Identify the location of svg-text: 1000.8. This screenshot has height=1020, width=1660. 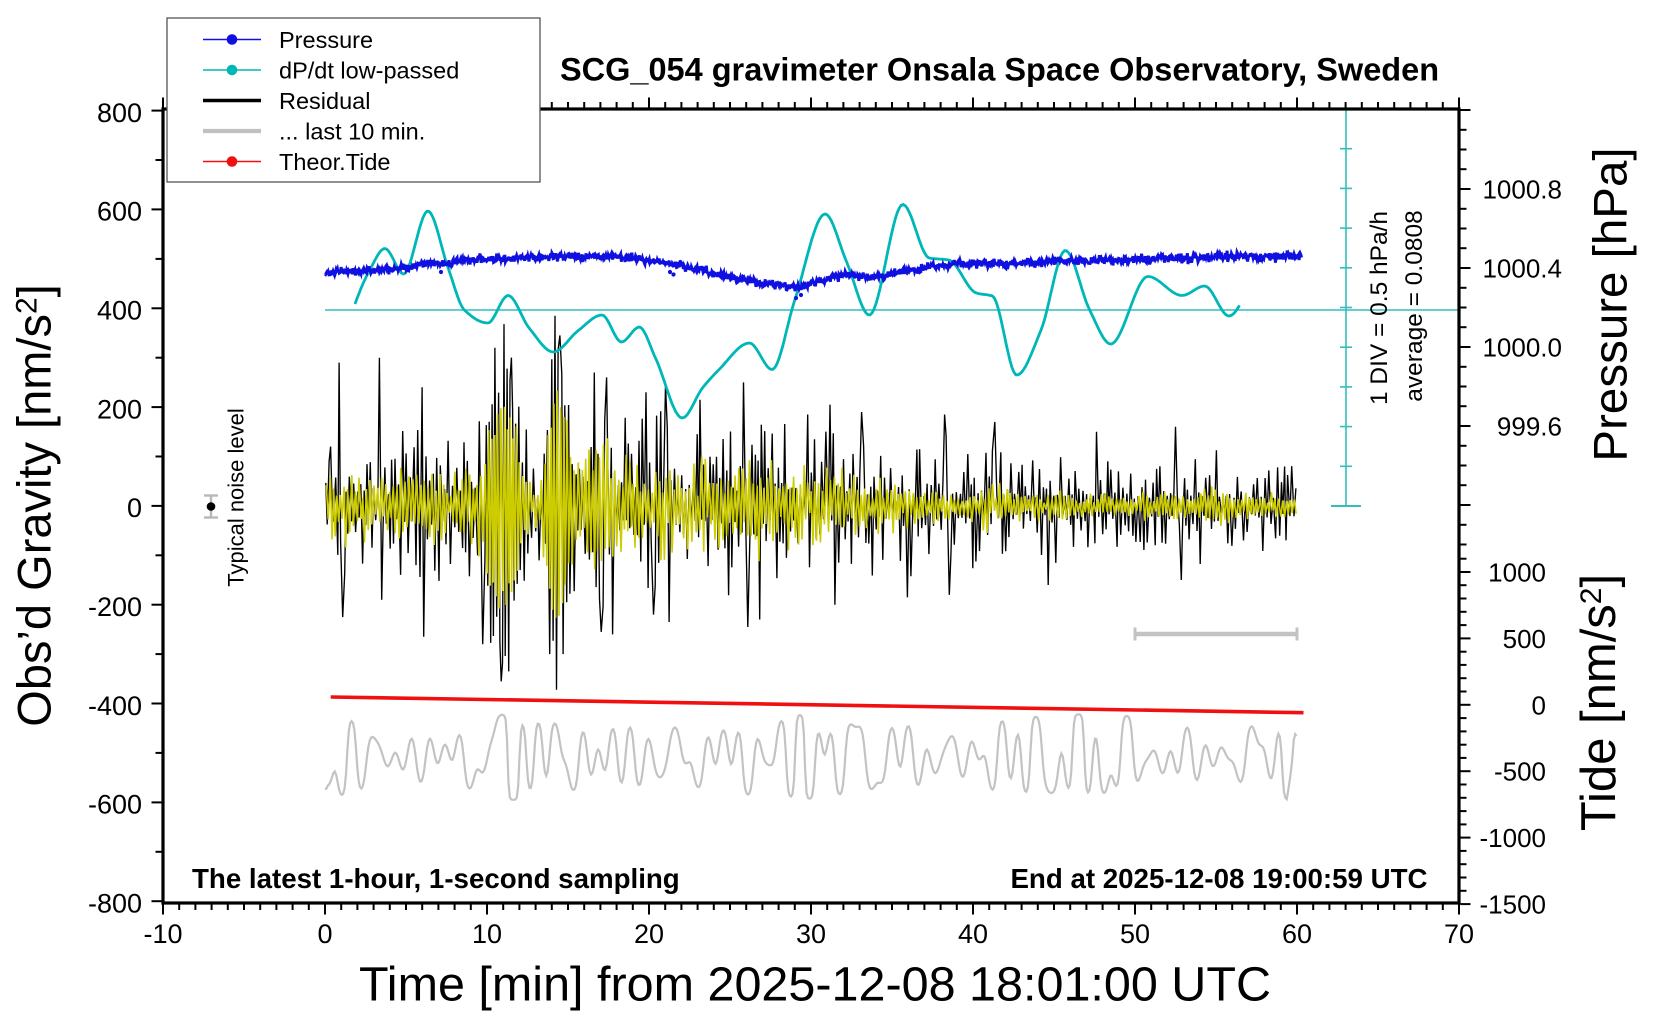
(1522, 190).